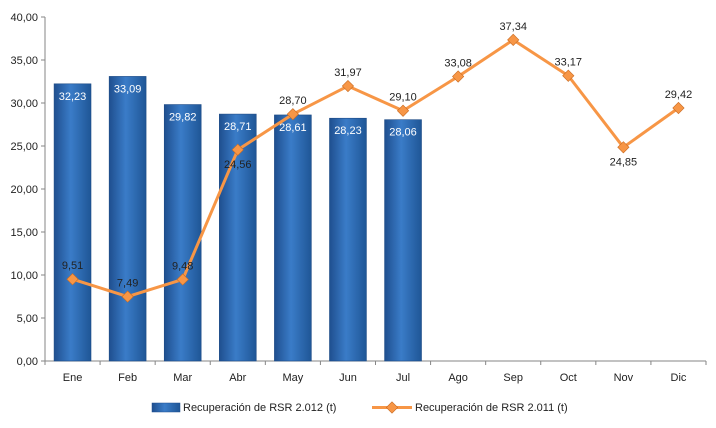  What do you see at coordinates (458, 64) in the screenshot?
I see `line-data-label: 33,08` at bounding box center [458, 64].